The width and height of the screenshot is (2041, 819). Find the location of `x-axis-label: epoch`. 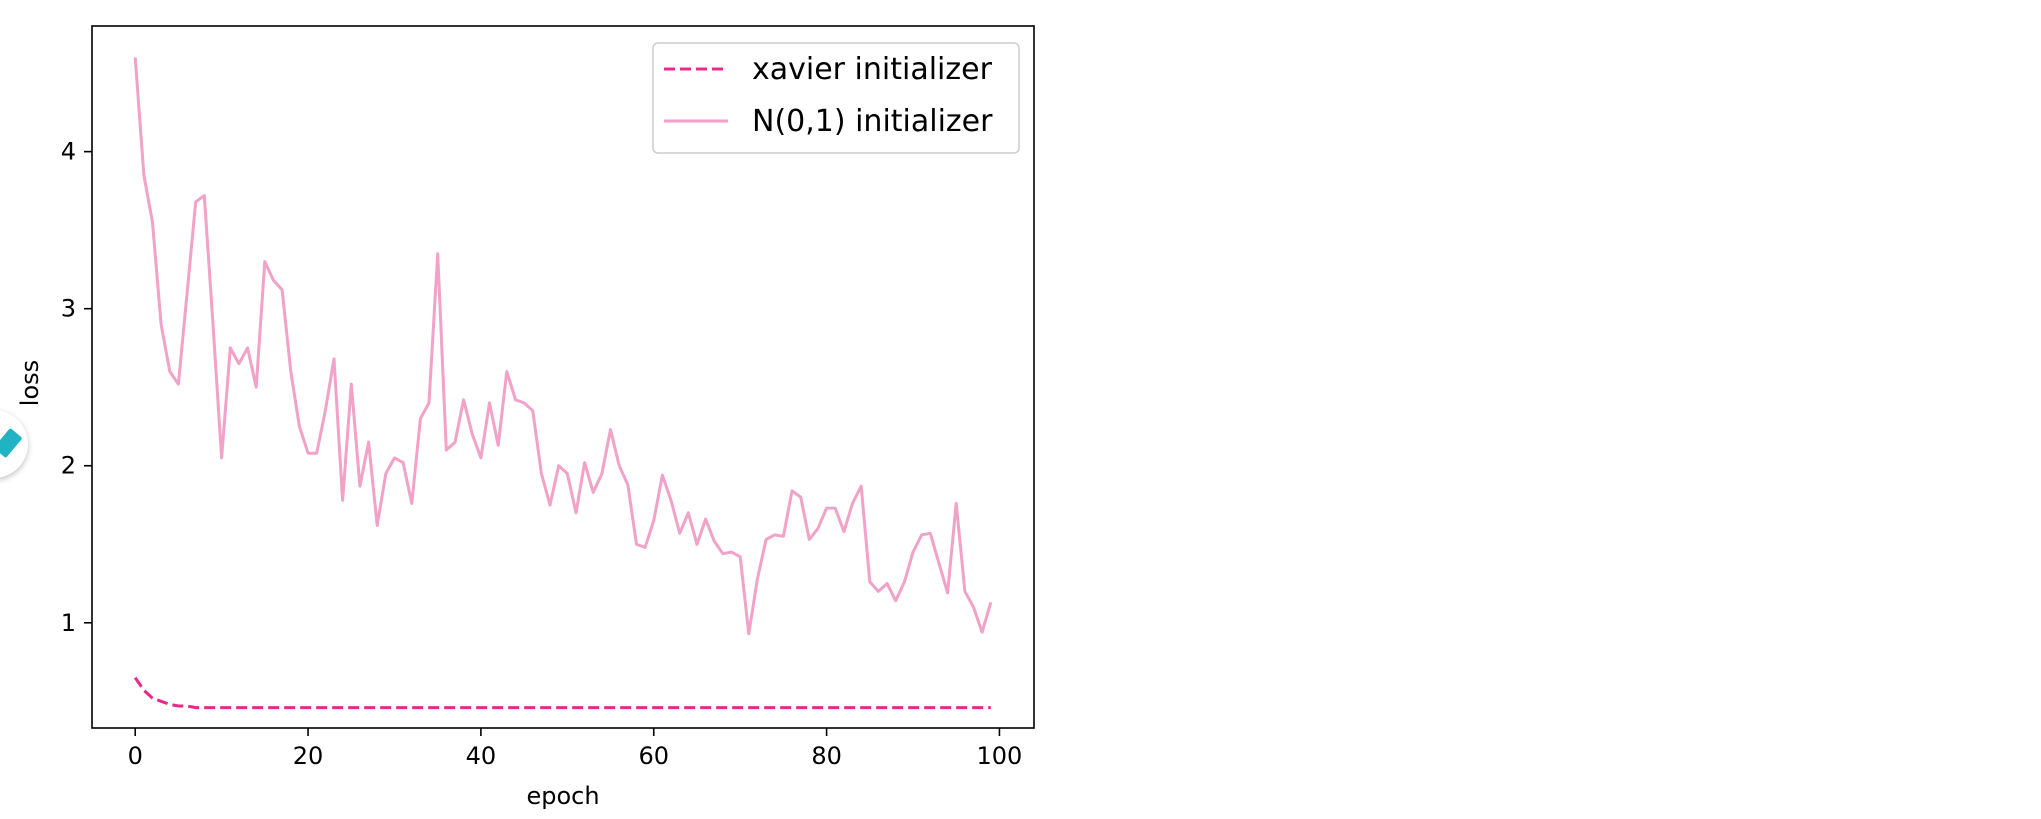

x-axis-label: epoch is located at coordinates (562, 796).